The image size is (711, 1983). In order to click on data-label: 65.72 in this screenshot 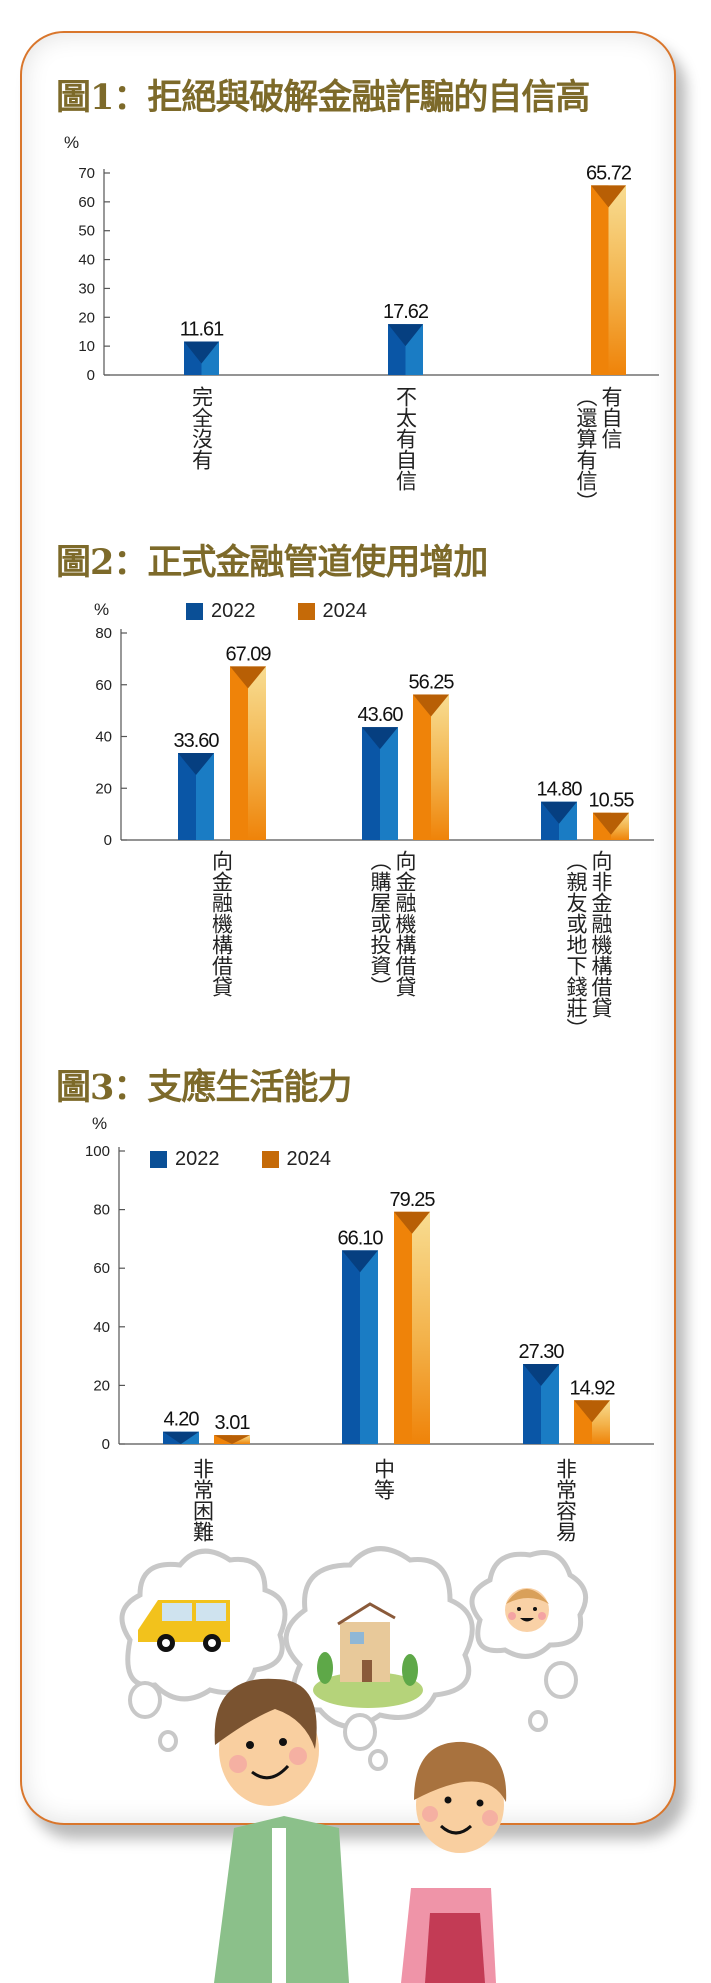, I will do `click(609, 173)`.